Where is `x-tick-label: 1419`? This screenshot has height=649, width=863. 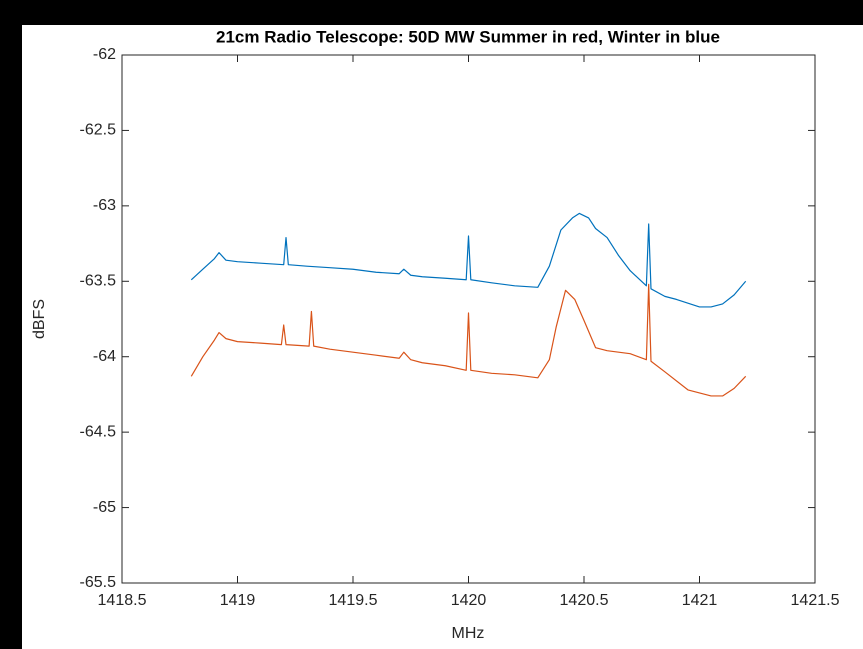 x-tick-label: 1419 is located at coordinates (238, 600).